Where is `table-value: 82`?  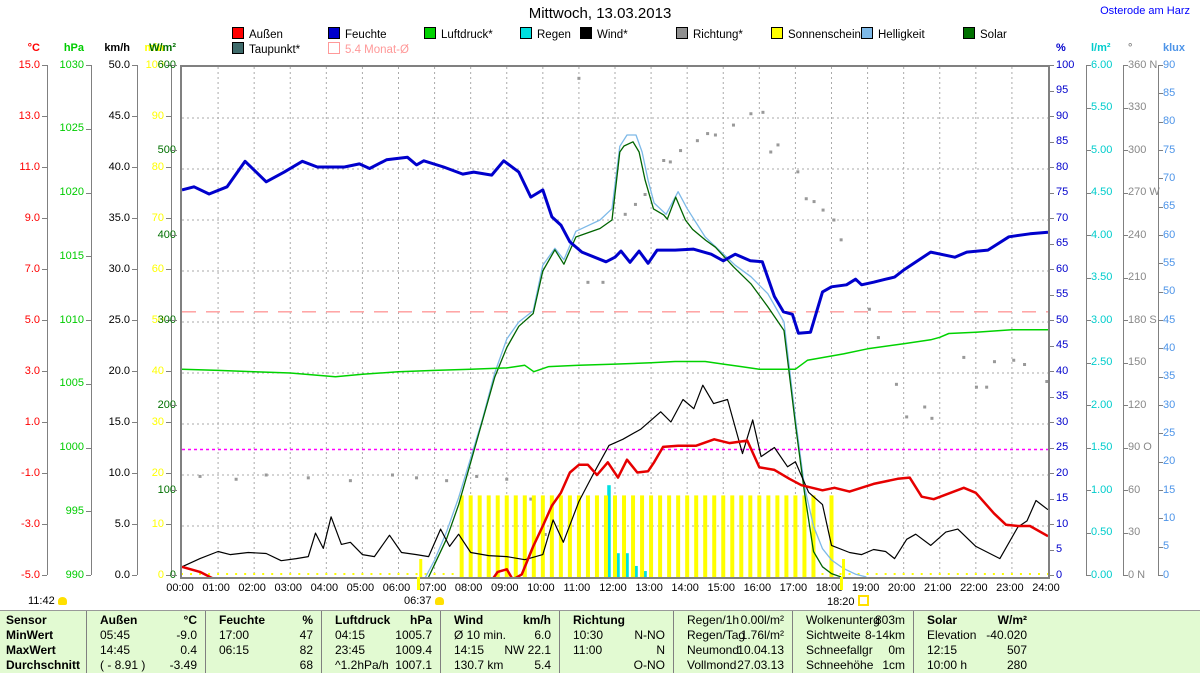 table-value: 82 is located at coordinates (306, 650).